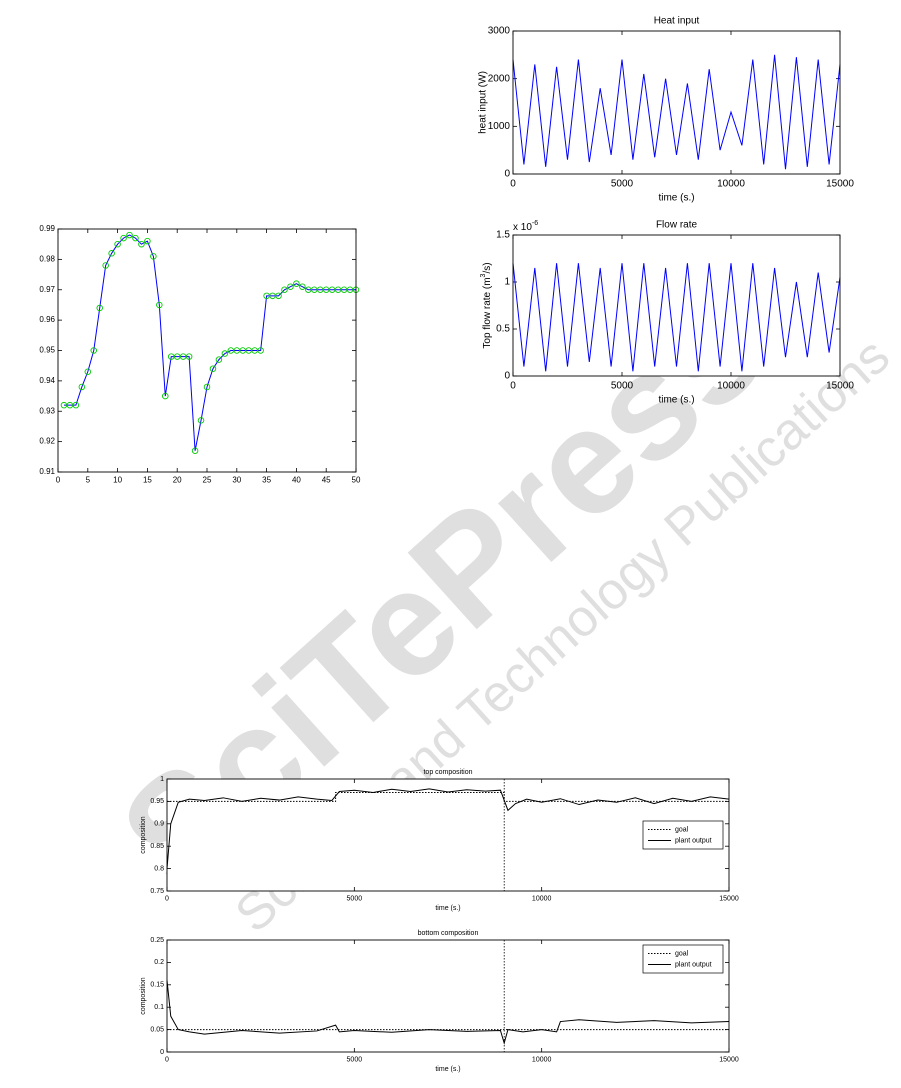  I want to click on y-tick-label: 0.9, so click(159, 824).